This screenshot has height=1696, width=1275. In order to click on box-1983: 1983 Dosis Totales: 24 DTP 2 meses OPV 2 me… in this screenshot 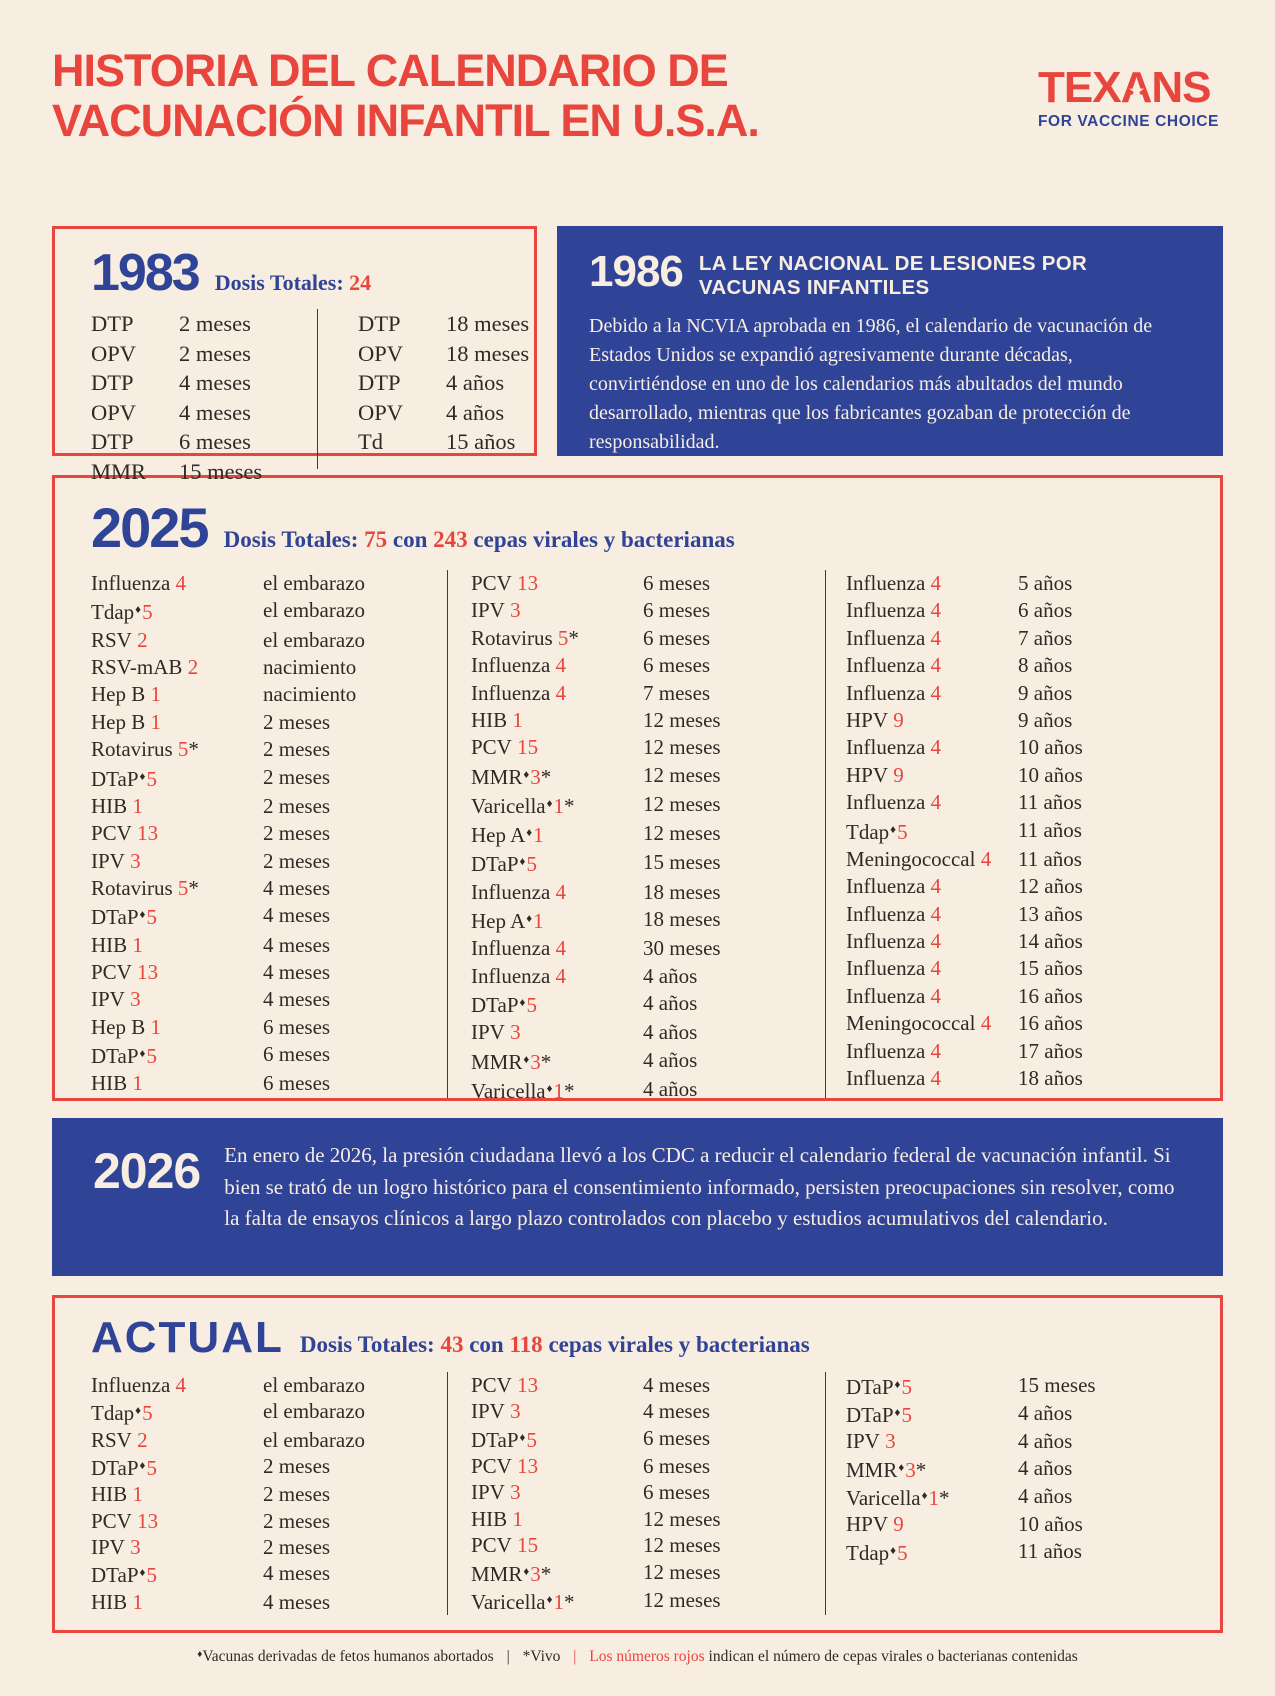, I will do `click(294, 355)`.